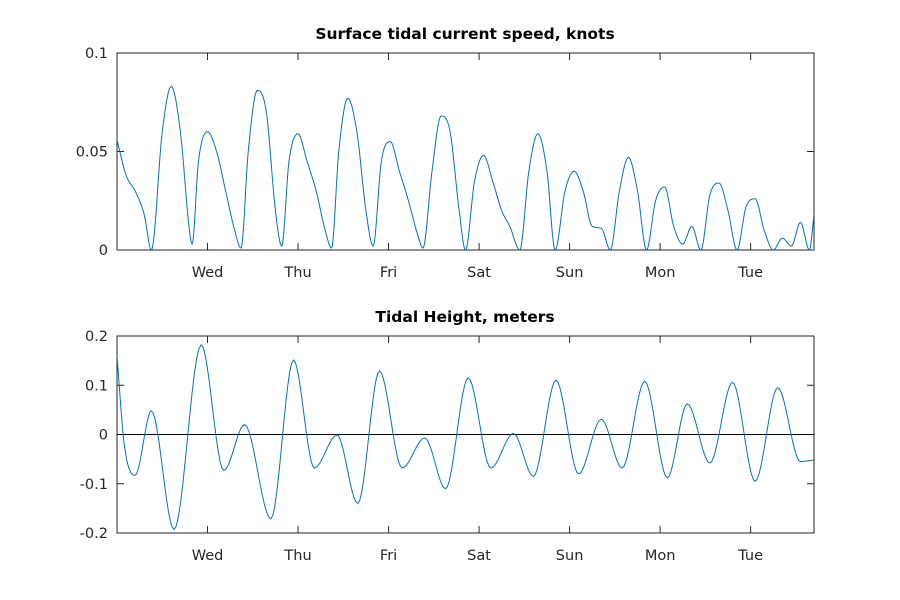 The image size is (900, 600). I want to click on current-speed-xtick-label: Mon, so click(660, 273).